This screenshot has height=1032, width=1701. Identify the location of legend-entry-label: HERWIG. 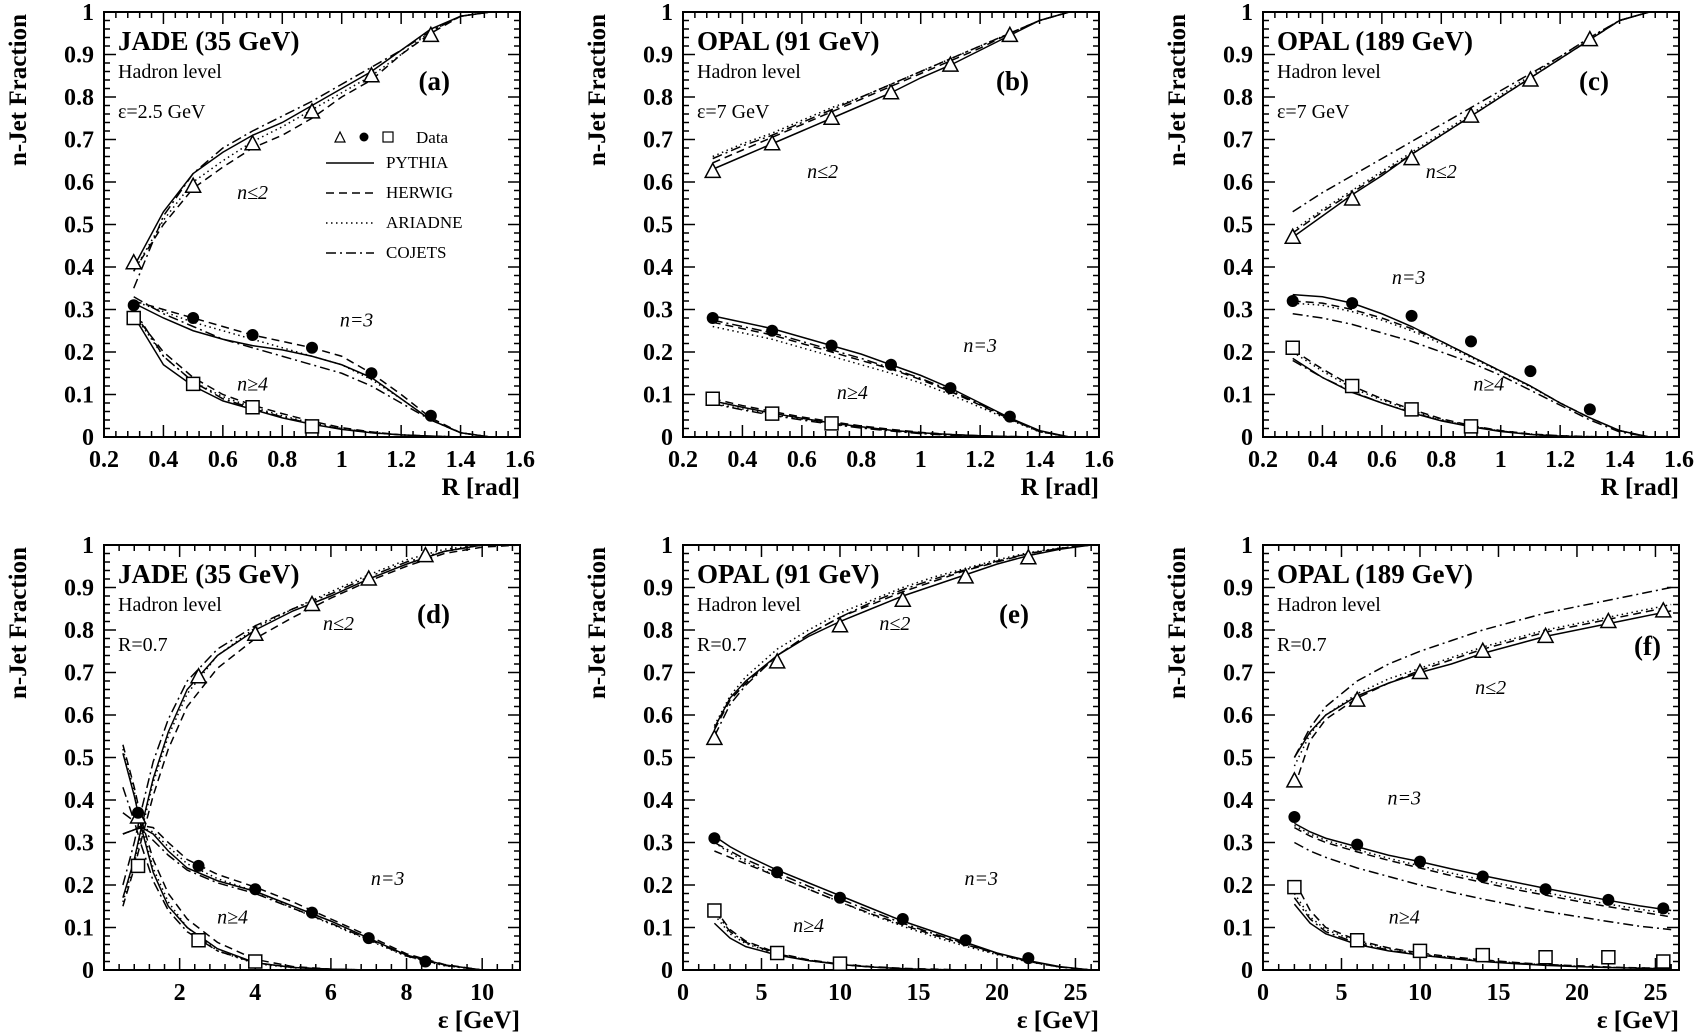
(419, 192).